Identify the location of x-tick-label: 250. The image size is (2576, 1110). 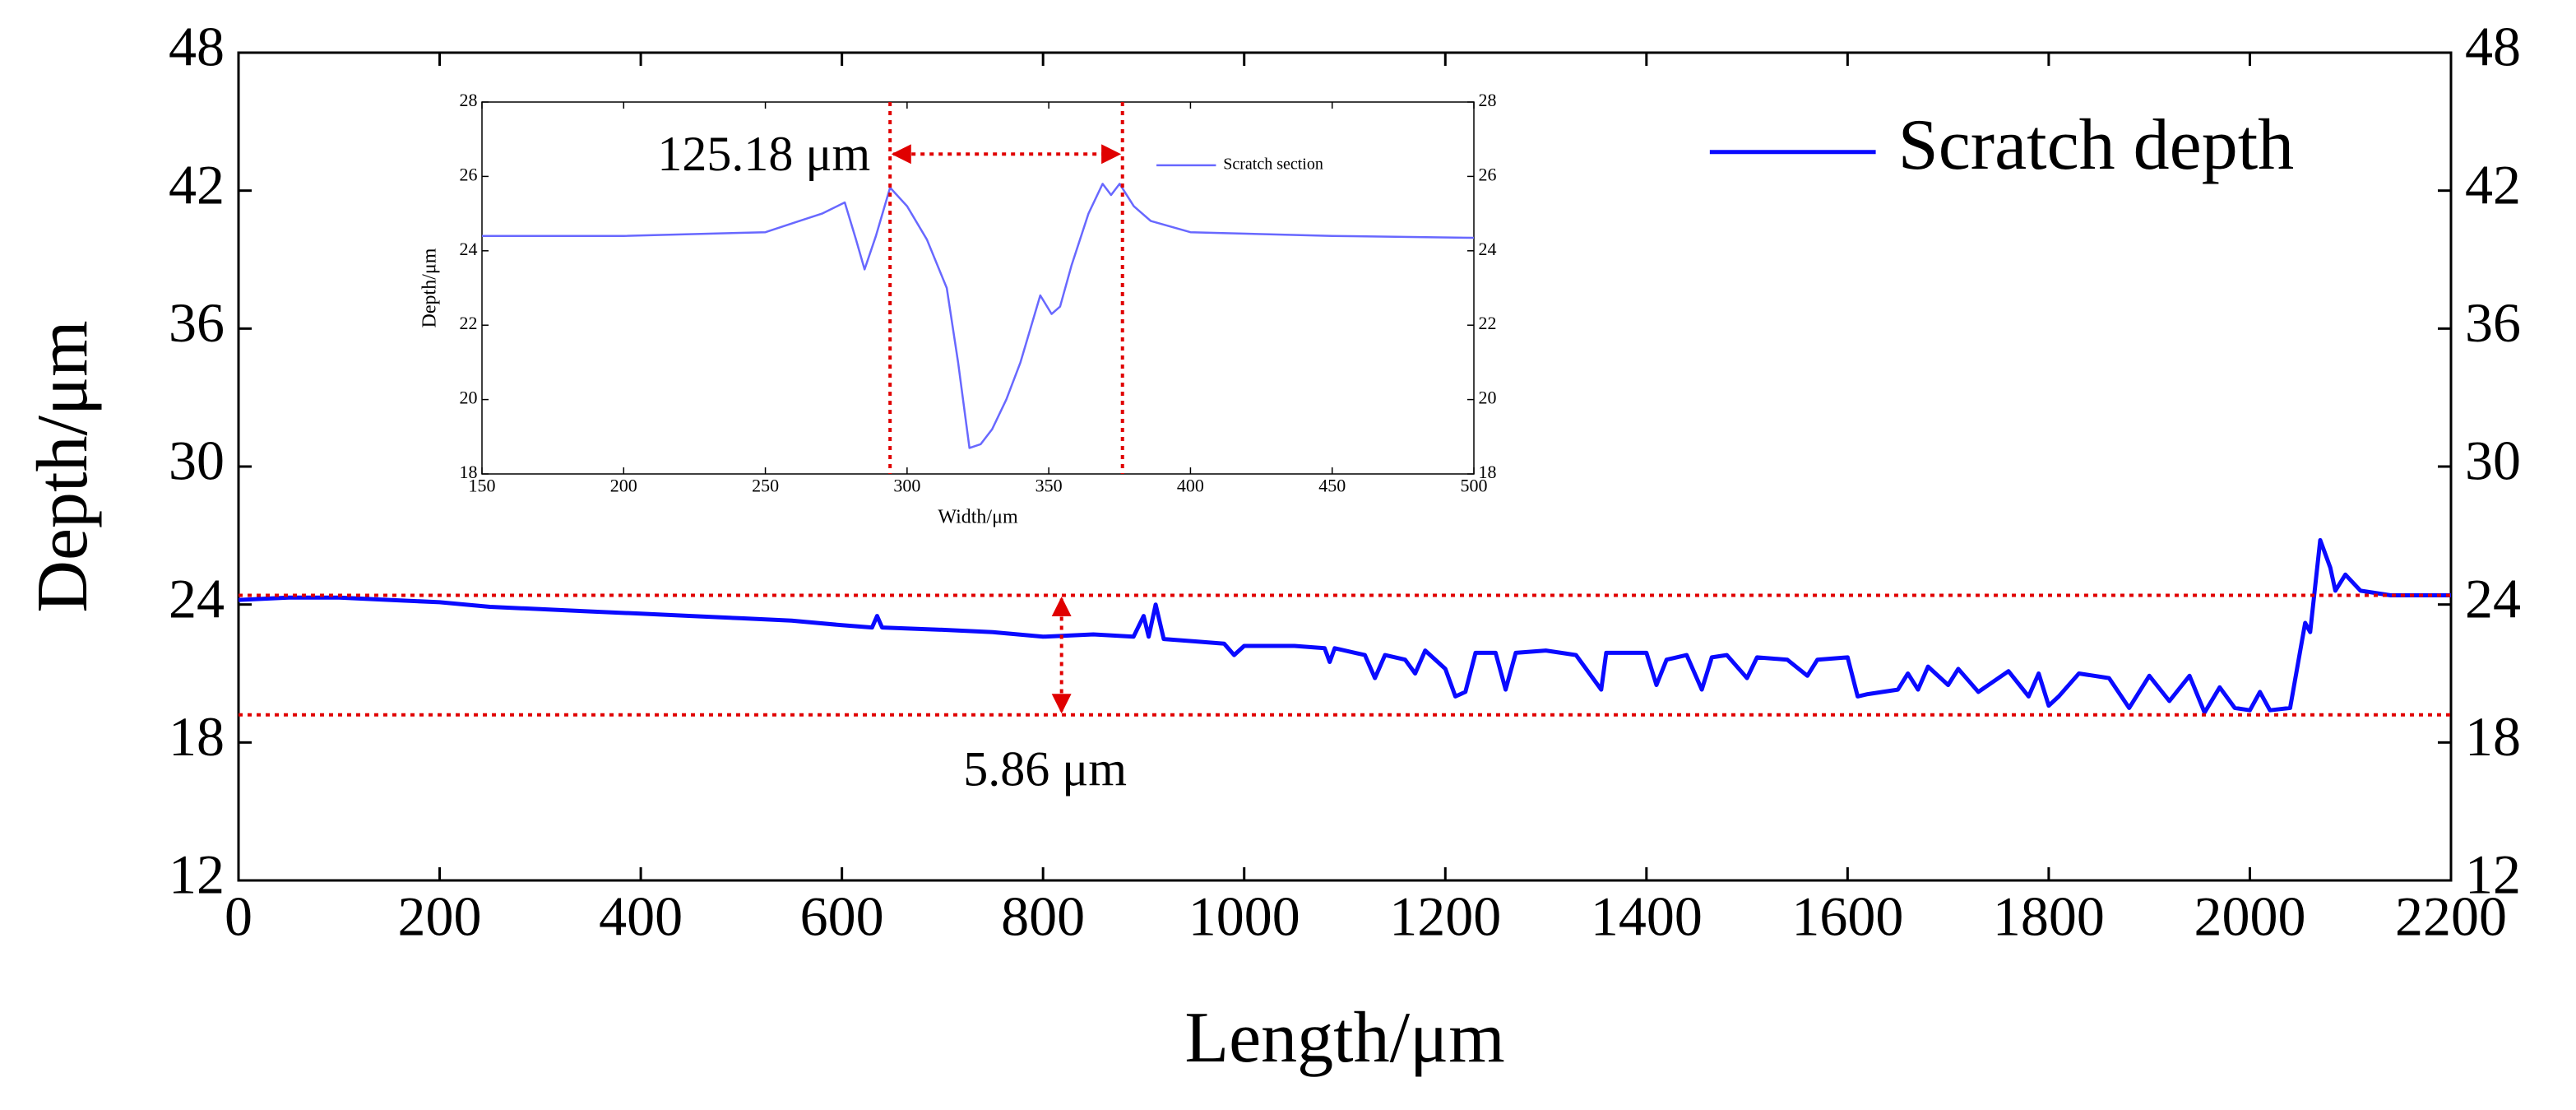
(765, 486).